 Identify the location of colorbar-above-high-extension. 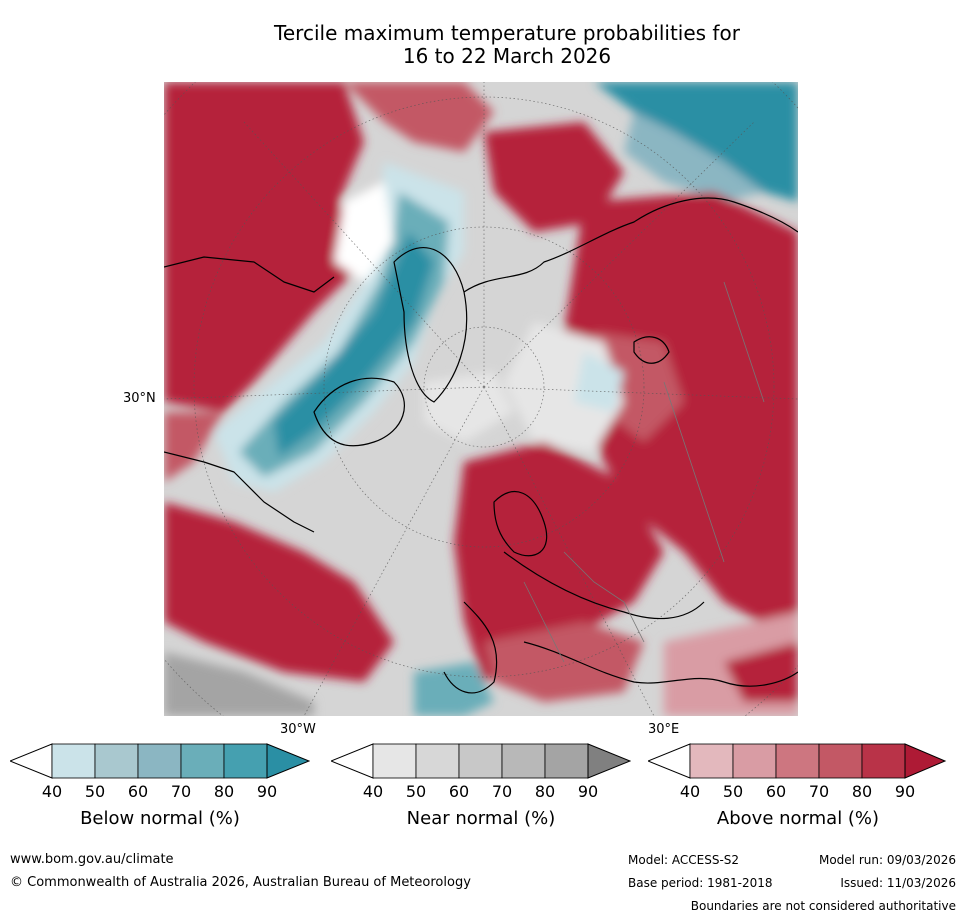
(925, 761).